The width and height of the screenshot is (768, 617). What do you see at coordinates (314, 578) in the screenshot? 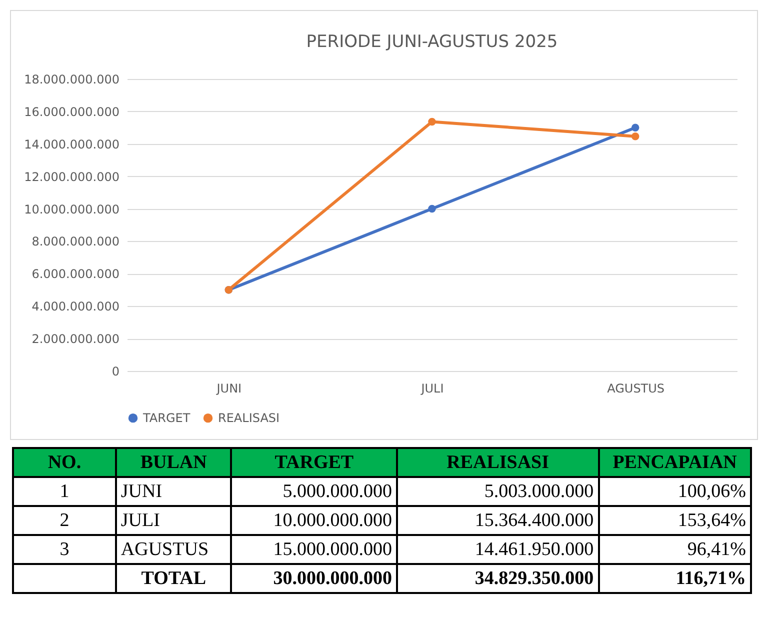
I see `text: 30.000.000.000` at bounding box center [314, 578].